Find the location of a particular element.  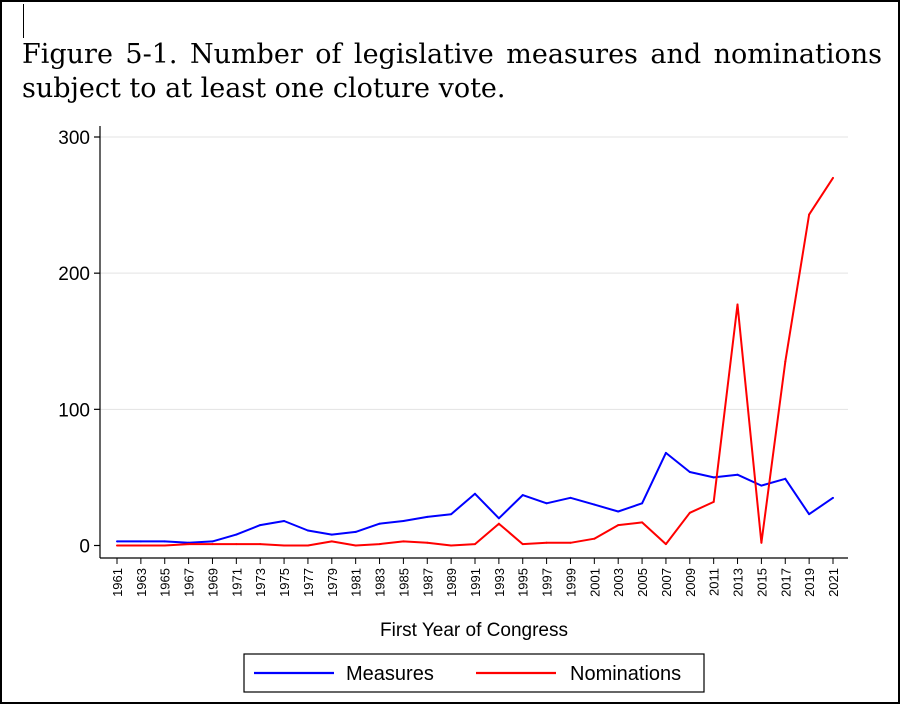

x-tick-label: 2019 is located at coordinates (809, 582).